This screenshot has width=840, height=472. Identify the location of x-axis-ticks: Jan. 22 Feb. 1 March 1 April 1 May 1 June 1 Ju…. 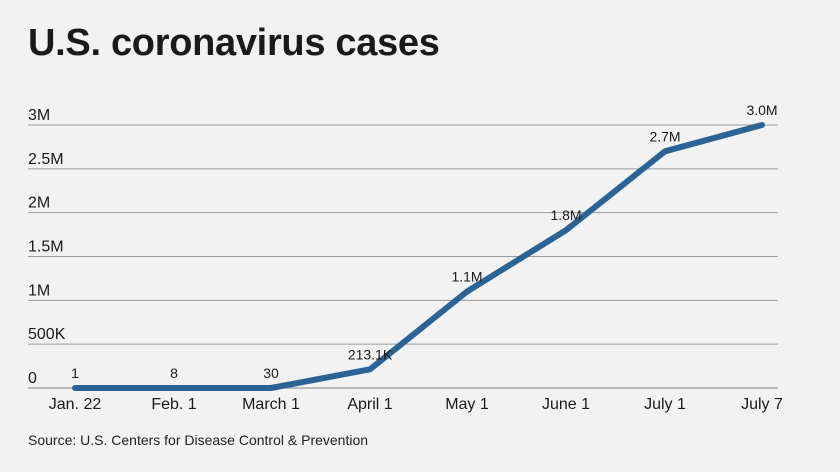
(416, 404).